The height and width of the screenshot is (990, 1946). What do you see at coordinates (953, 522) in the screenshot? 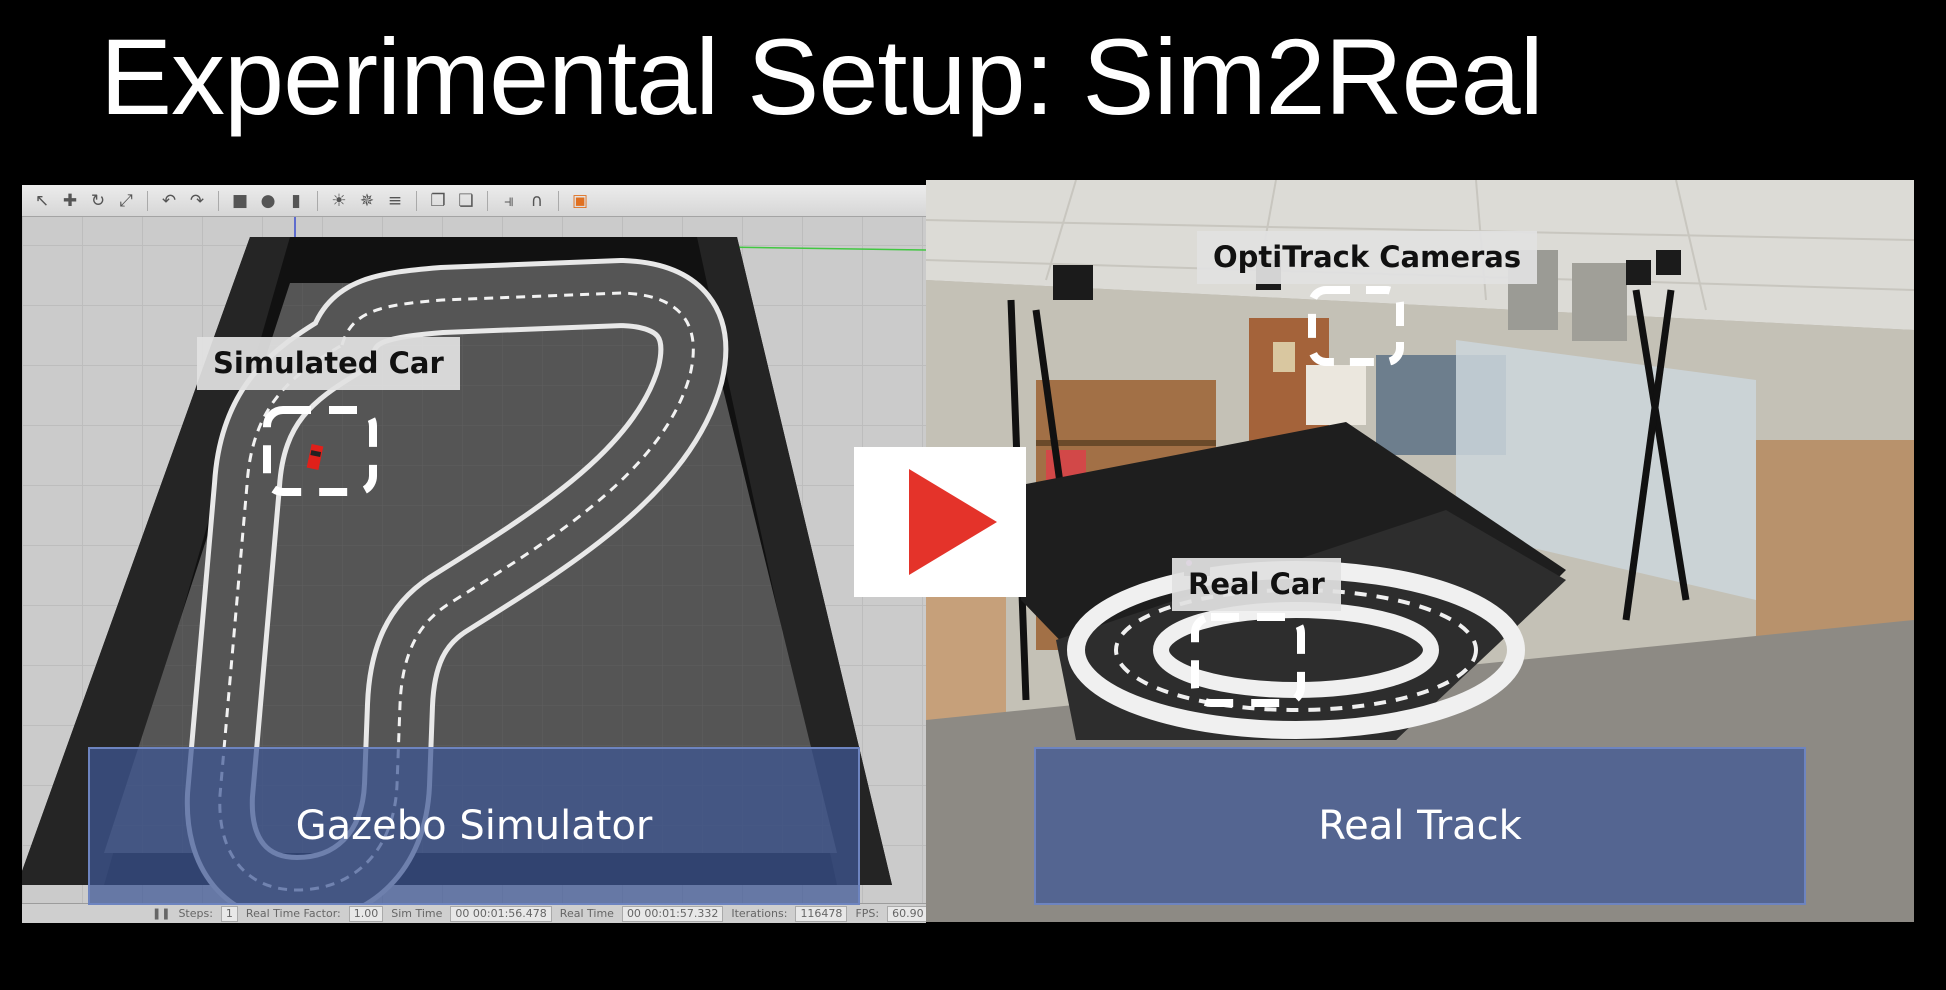
I see `play-triangle` at bounding box center [953, 522].